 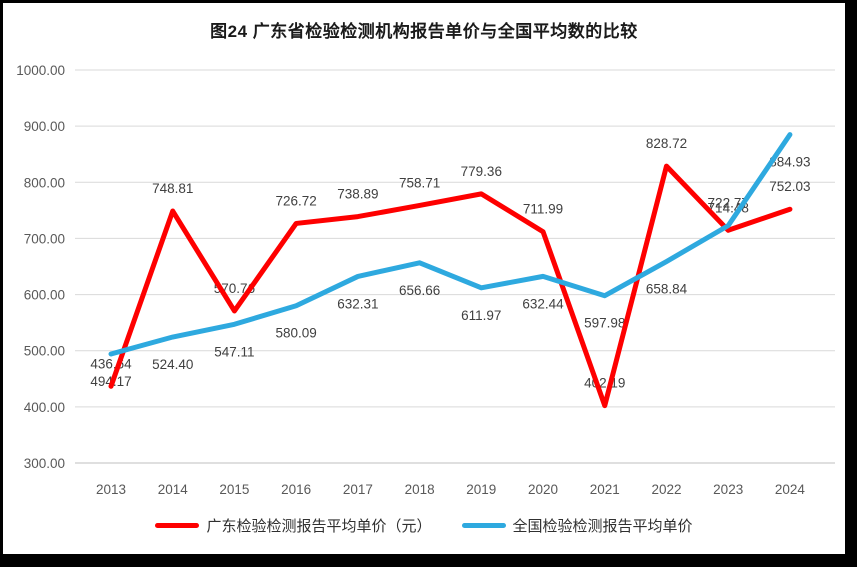 I want to click on x-axis-tick-label: 2017, so click(x=358, y=489).